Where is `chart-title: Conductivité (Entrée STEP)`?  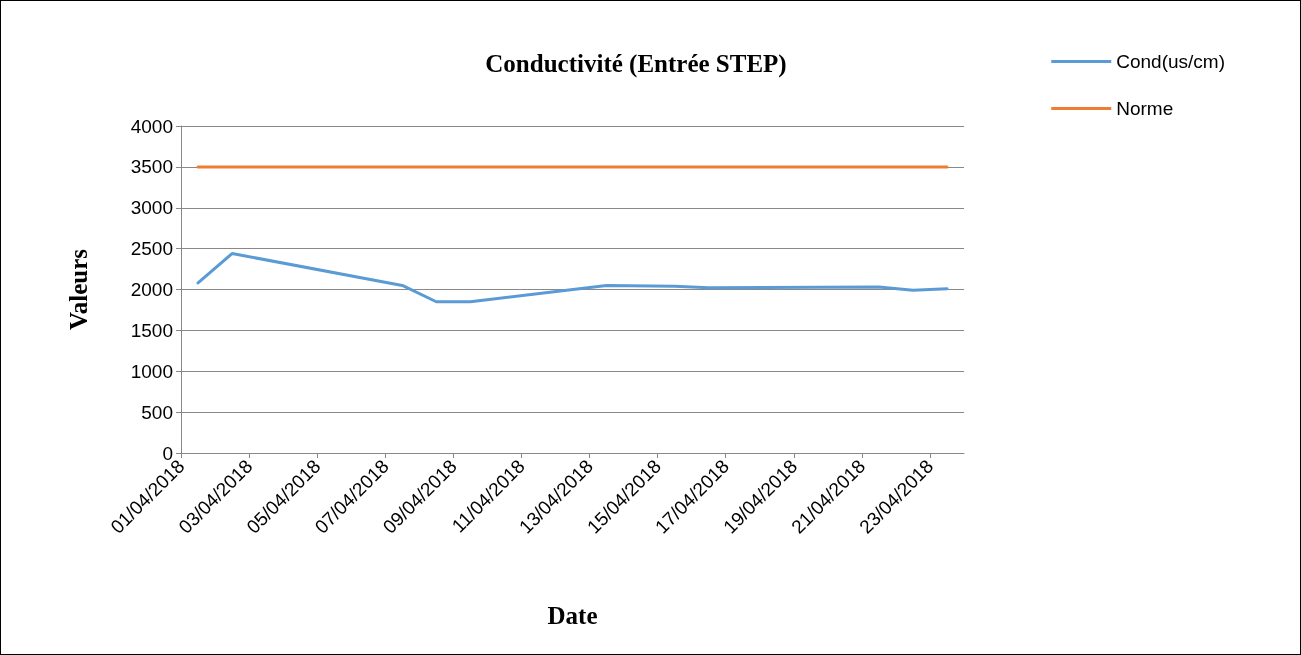 chart-title: Conductivité (Entrée STEP) is located at coordinates (636, 64).